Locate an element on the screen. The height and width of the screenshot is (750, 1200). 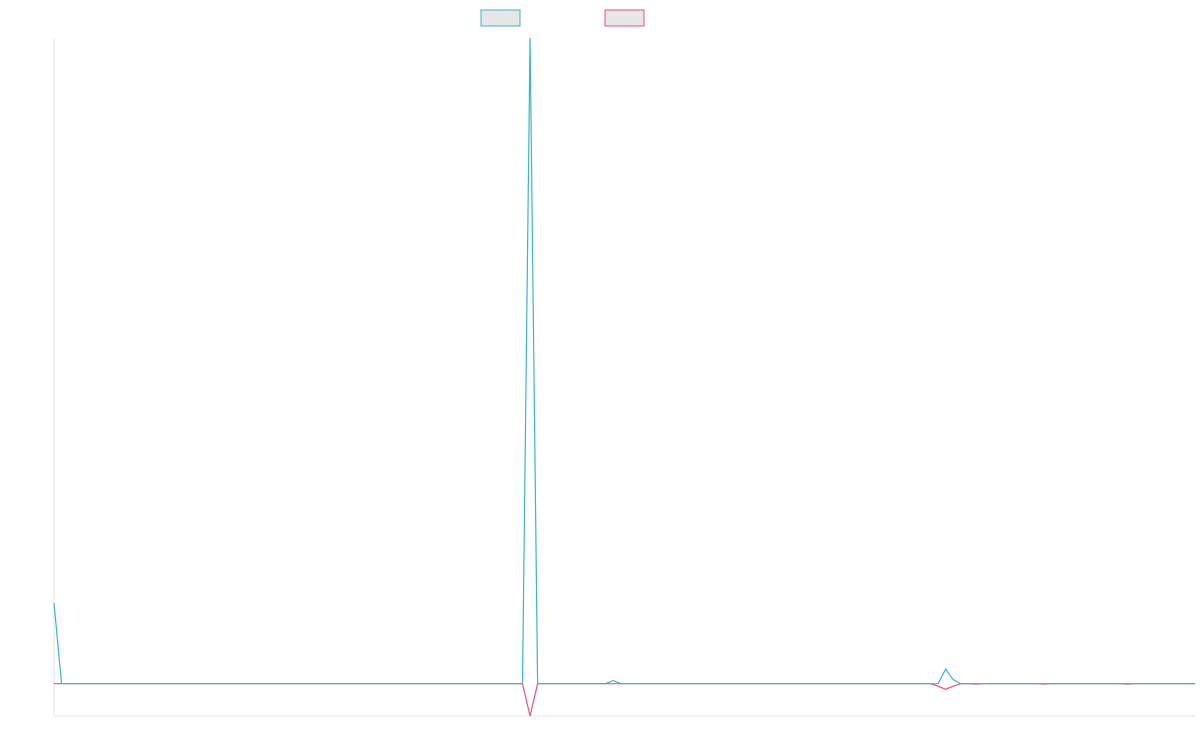
legend is located at coordinates (562, 18).